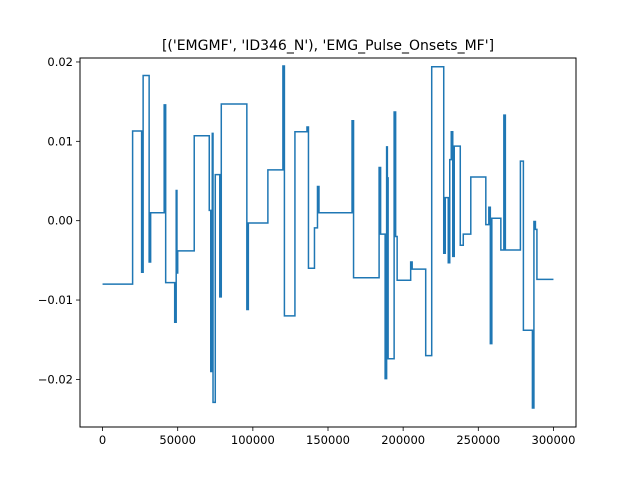  I want to click on x-axis-ticks: 0 50000 100000 150000 200000 250000 300000, so click(337, 437).